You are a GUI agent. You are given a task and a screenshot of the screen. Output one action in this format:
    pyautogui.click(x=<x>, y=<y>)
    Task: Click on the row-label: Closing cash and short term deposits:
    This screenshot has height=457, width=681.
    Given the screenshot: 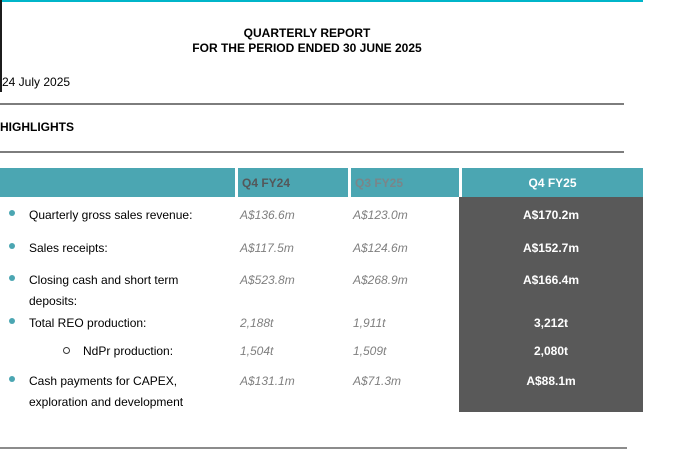 What is the action you would take?
    pyautogui.click(x=104, y=290)
    